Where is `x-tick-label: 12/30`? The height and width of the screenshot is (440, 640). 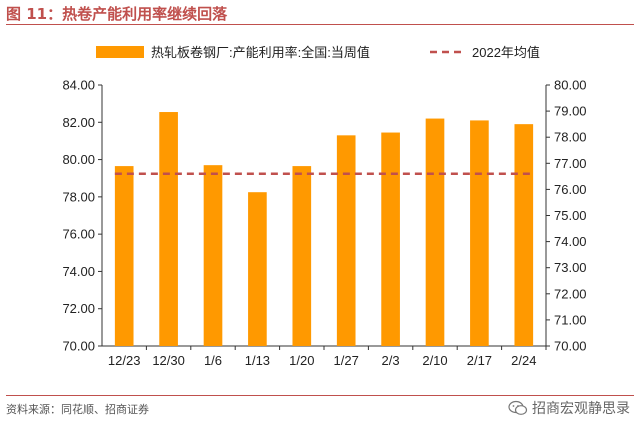 x-tick-label: 12/30 is located at coordinates (168, 360).